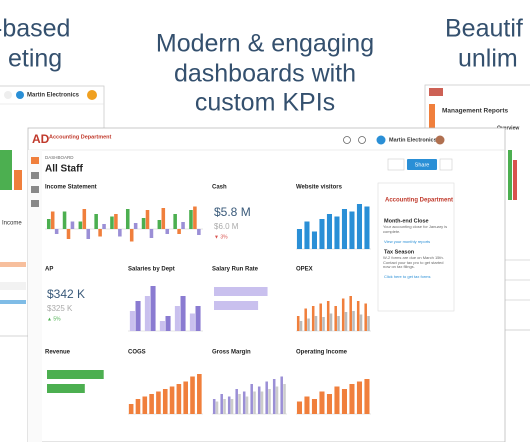 This screenshot has width=530, height=442. What do you see at coordinates (58, 353) in the screenshot?
I see `widget-title: Revenue` at bounding box center [58, 353].